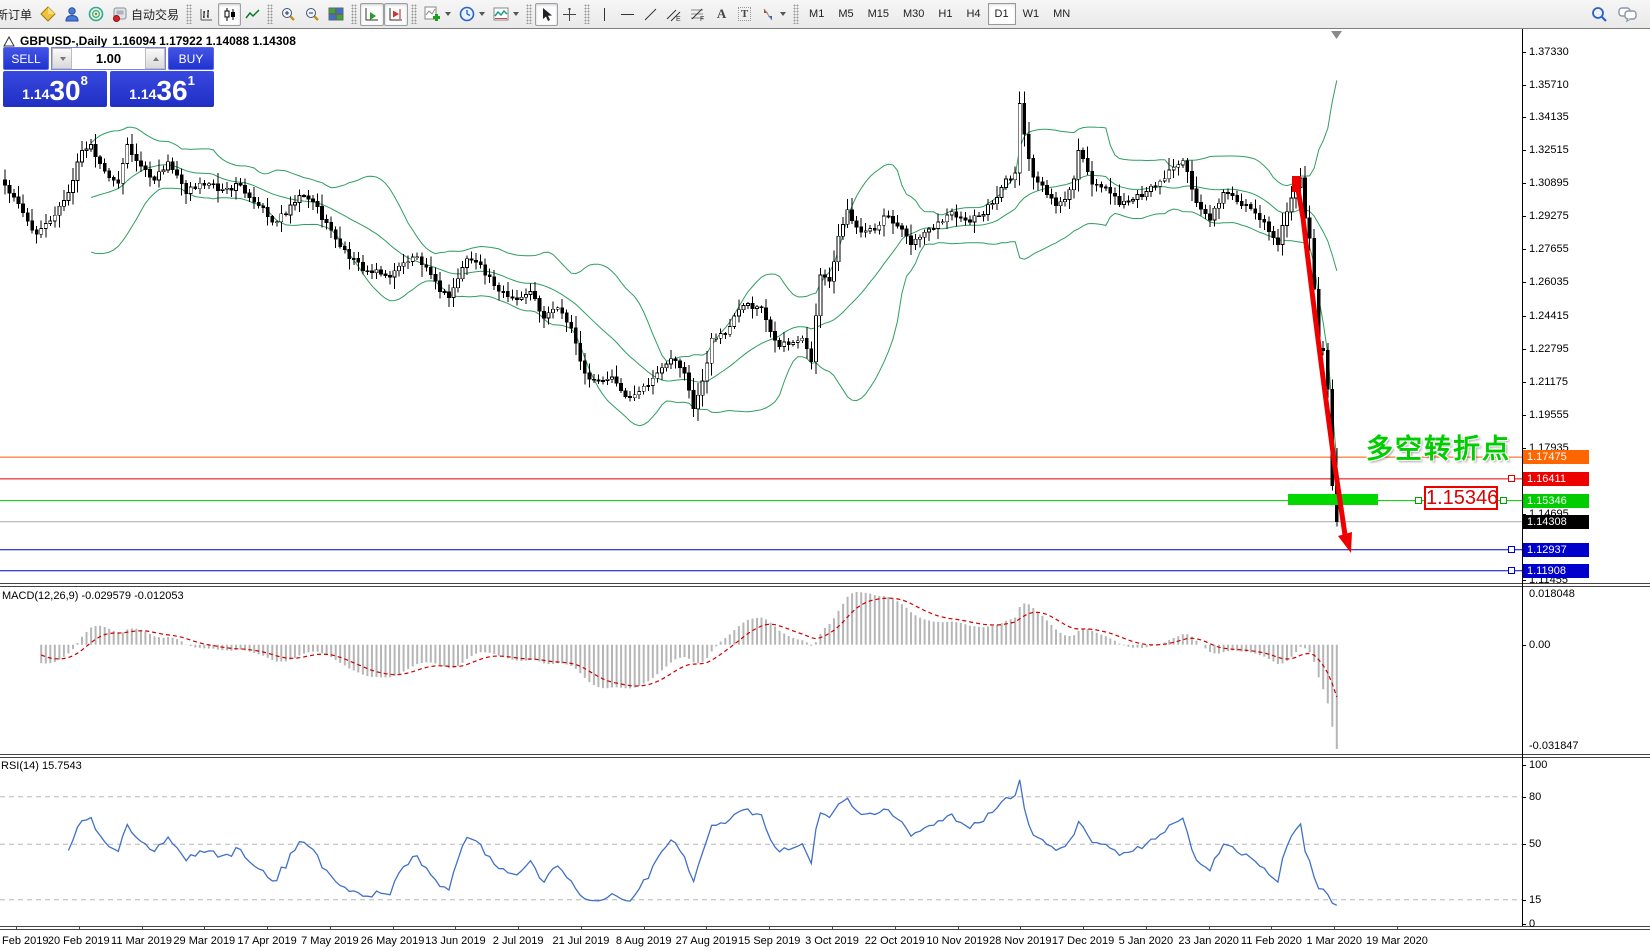 The height and width of the screenshot is (951, 1650). Describe the element at coordinates (1083, 941) in the screenshot. I see `time-tick-label: 17 Dec 2019` at that location.